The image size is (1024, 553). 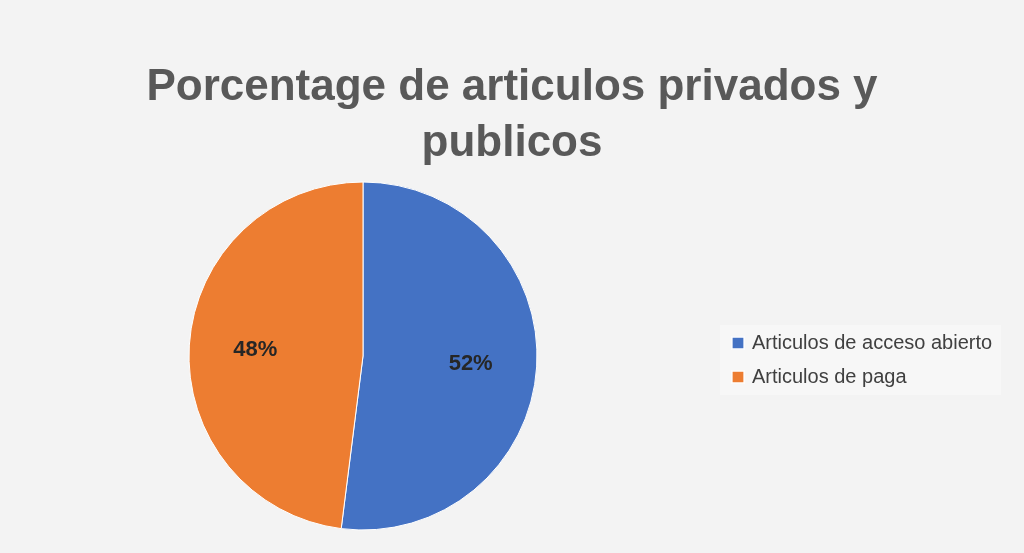 I want to click on data-label: 52%, so click(x=470, y=362).